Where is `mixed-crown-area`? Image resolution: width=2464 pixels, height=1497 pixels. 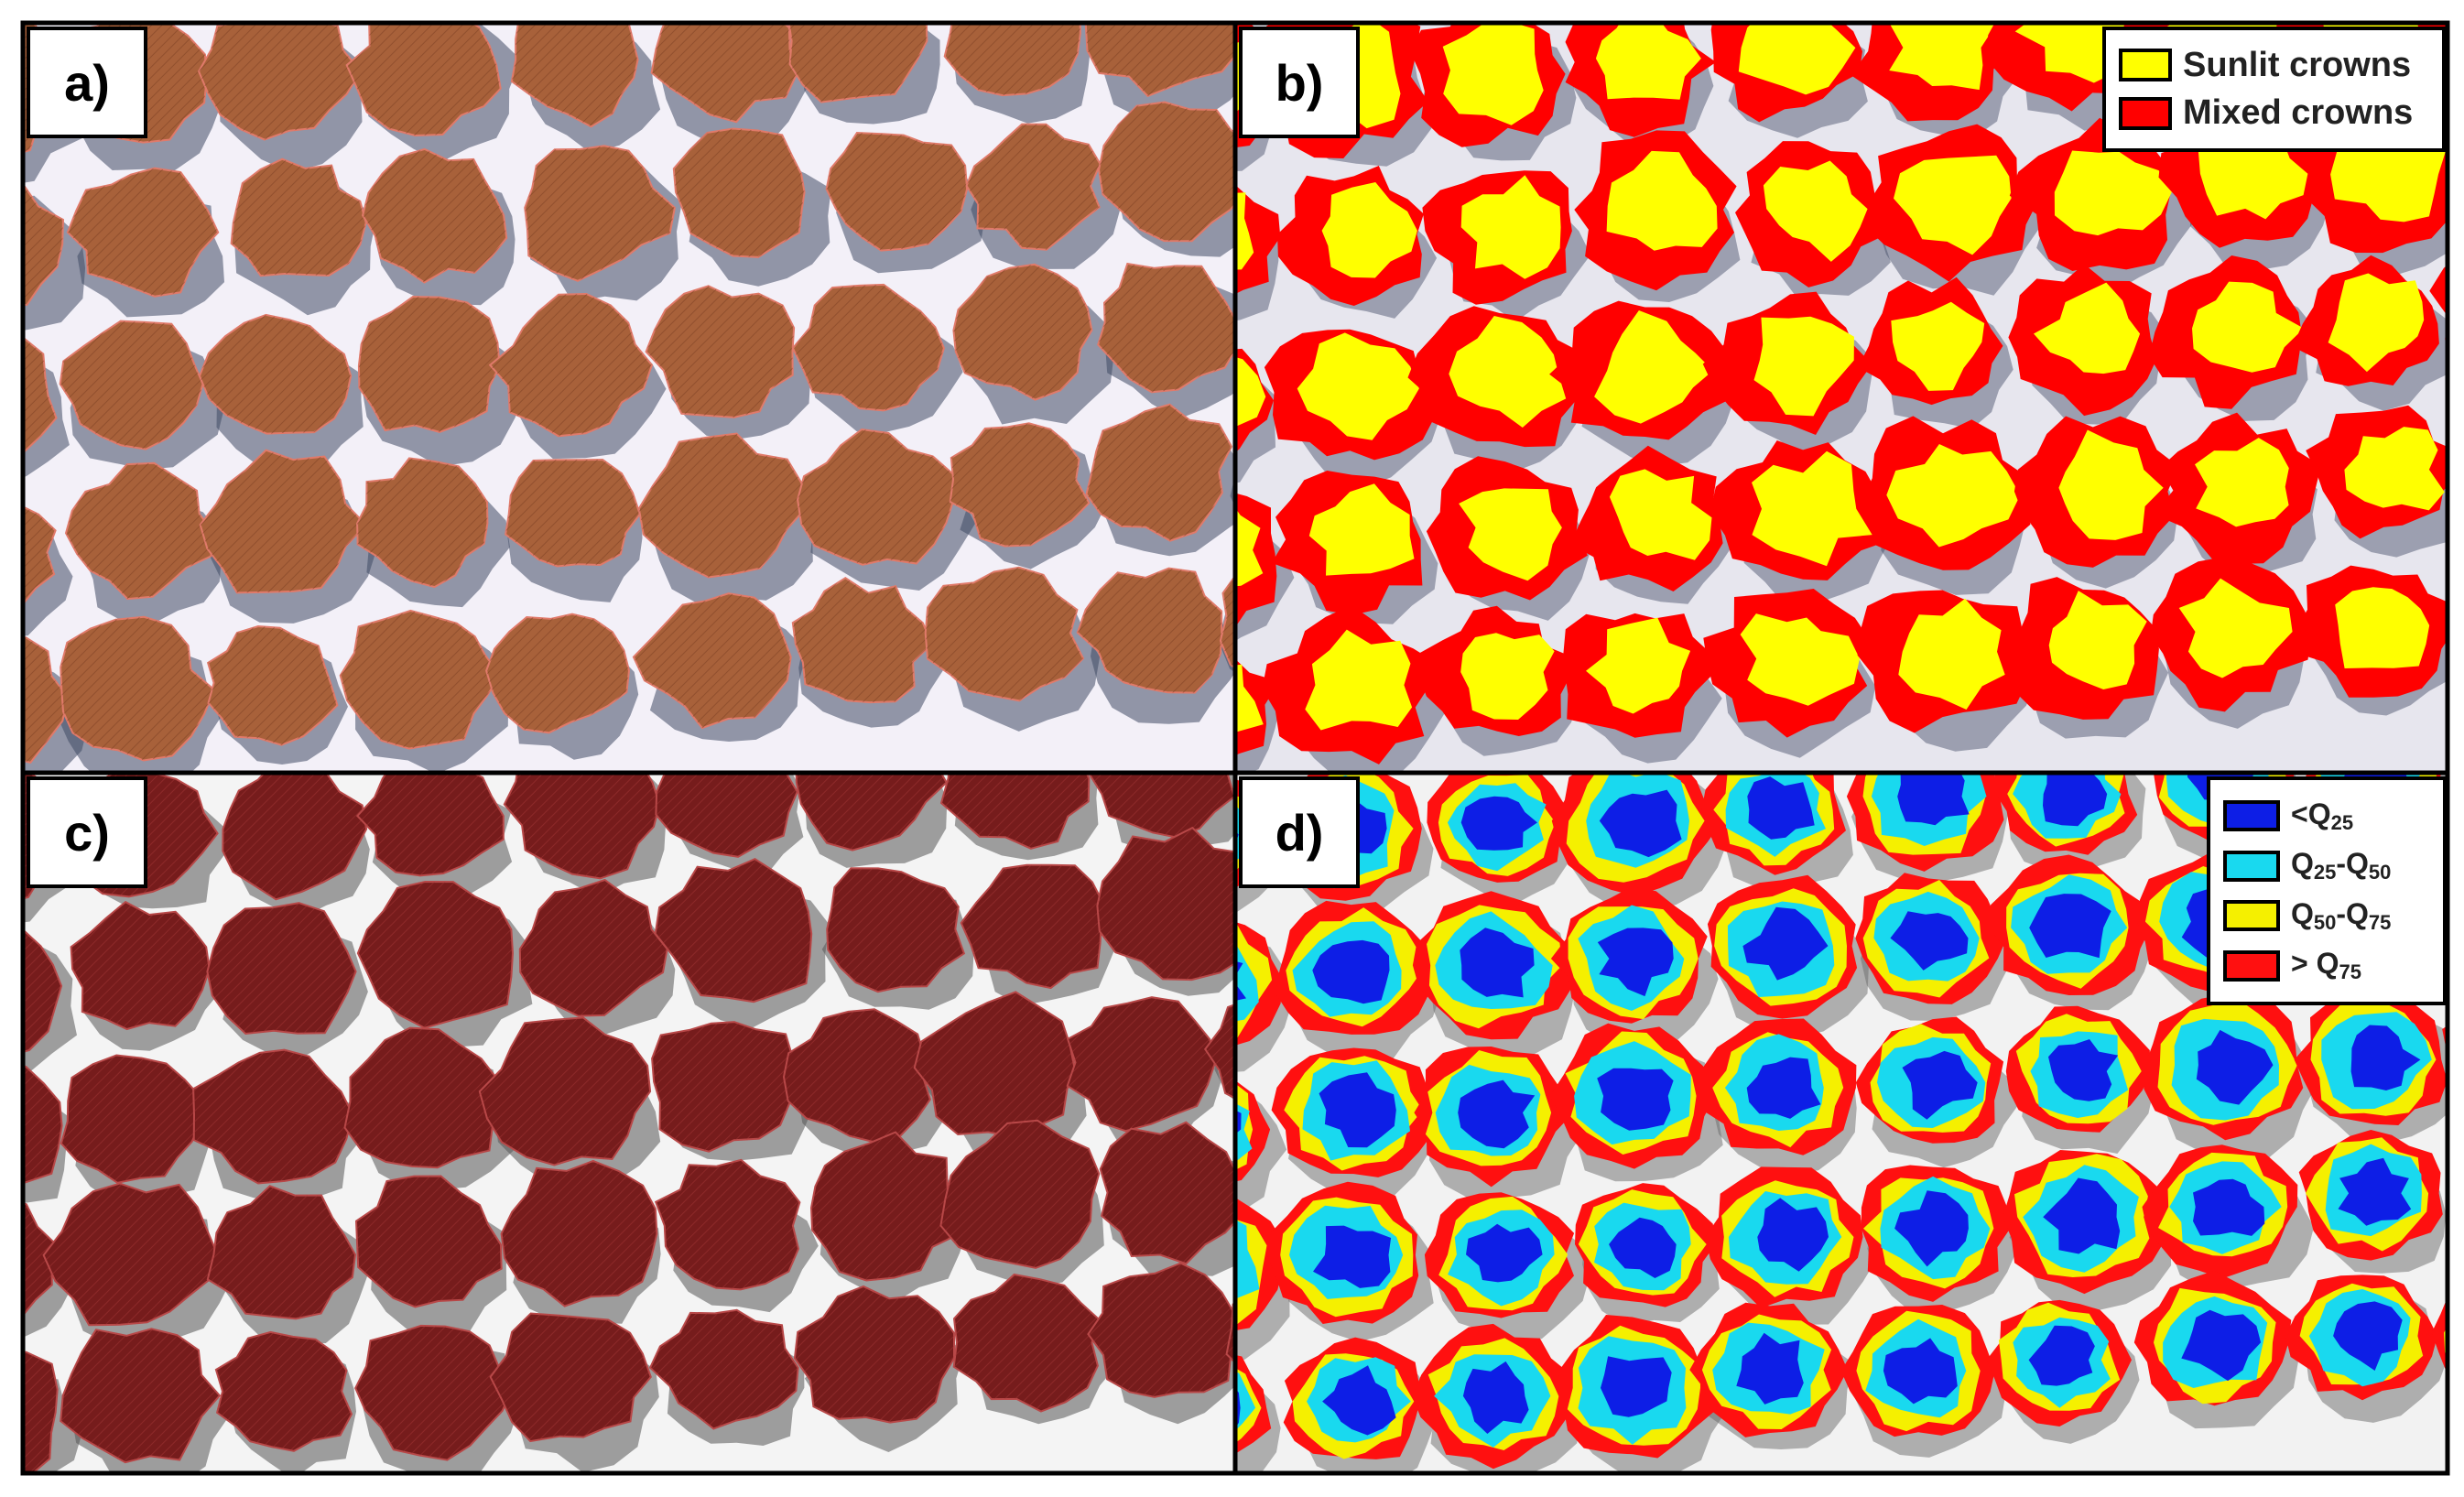 mixed-crown-area is located at coordinates (2437, 306).